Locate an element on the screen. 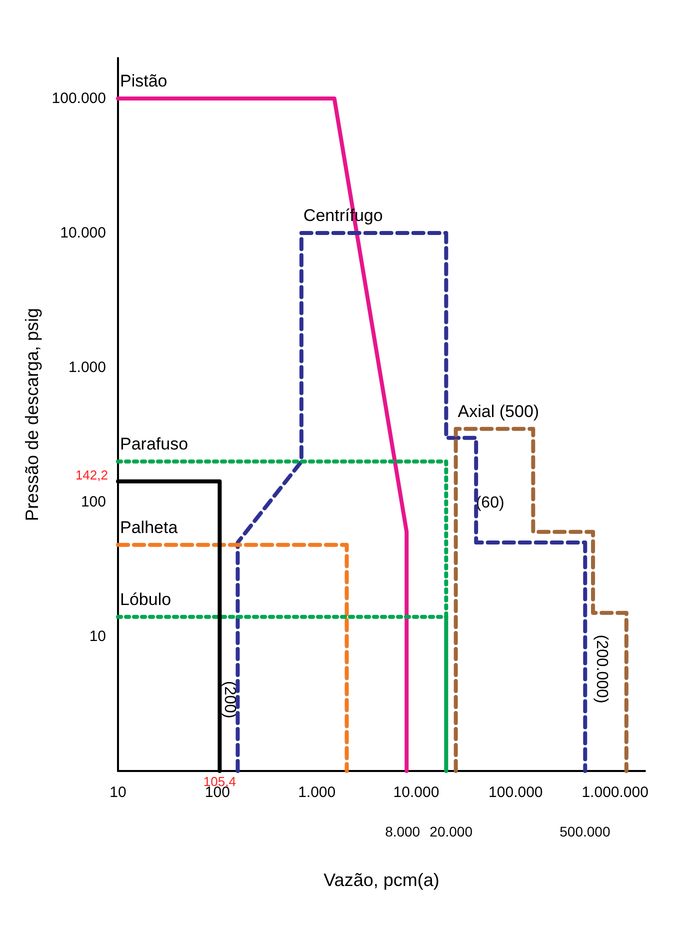  series-label: Pistão is located at coordinates (144, 80).